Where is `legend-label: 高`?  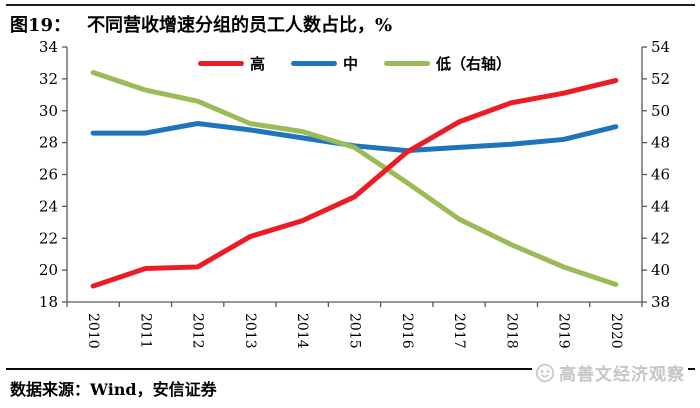 legend-label: 高 is located at coordinates (257, 64).